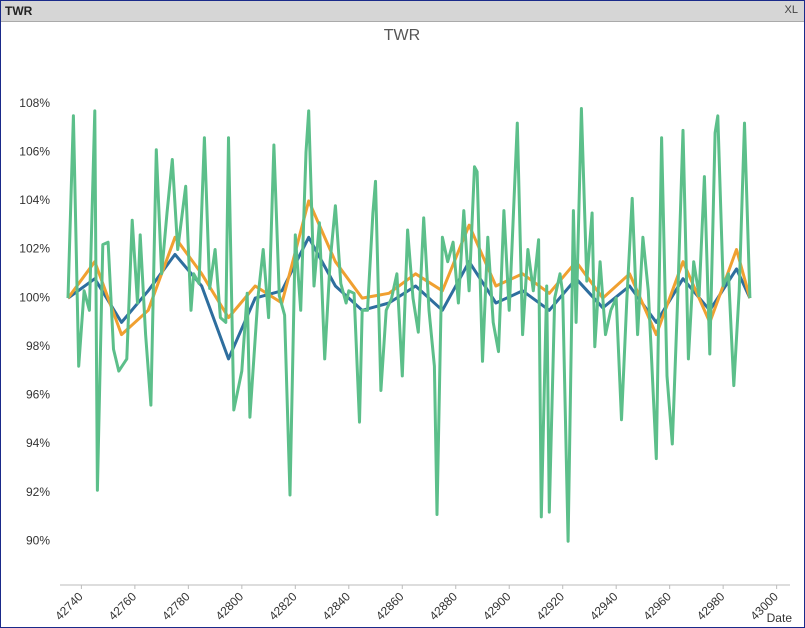 The height and width of the screenshot is (628, 805). Describe the element at coordinates (34, 297) in the screenshot. I see `y-tick-label: 100%` at that location.